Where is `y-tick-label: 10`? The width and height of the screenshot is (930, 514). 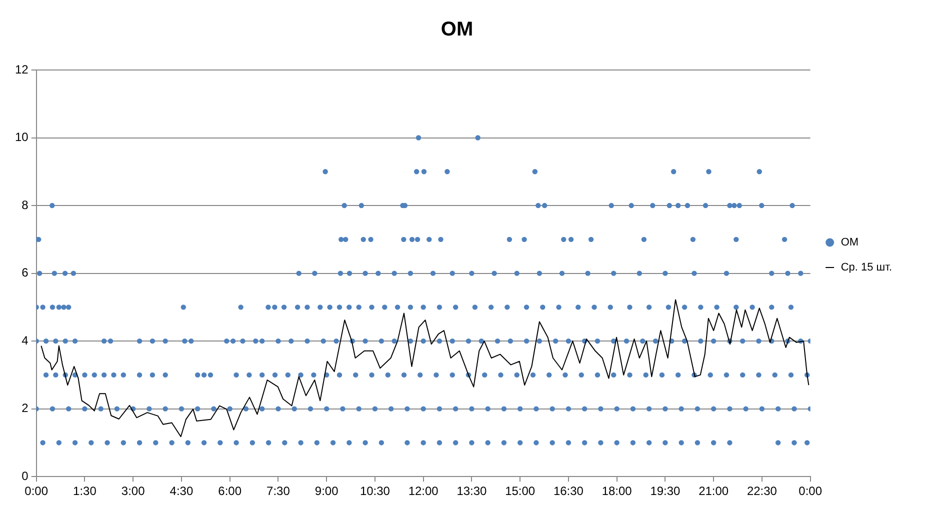 y-tick-label: 10 is located at coordinates (21, 137).